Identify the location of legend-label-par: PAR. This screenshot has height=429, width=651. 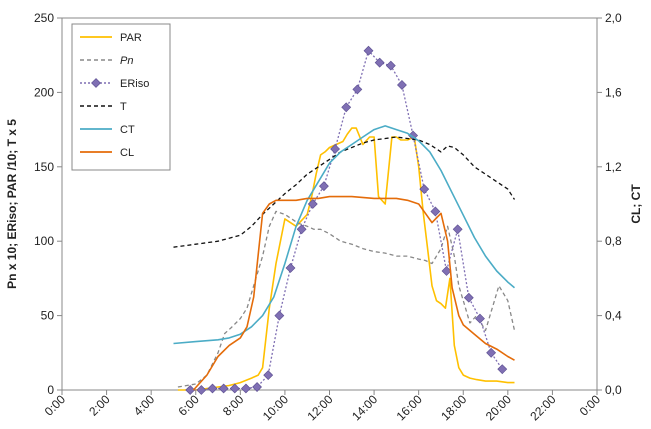
(131, 38).